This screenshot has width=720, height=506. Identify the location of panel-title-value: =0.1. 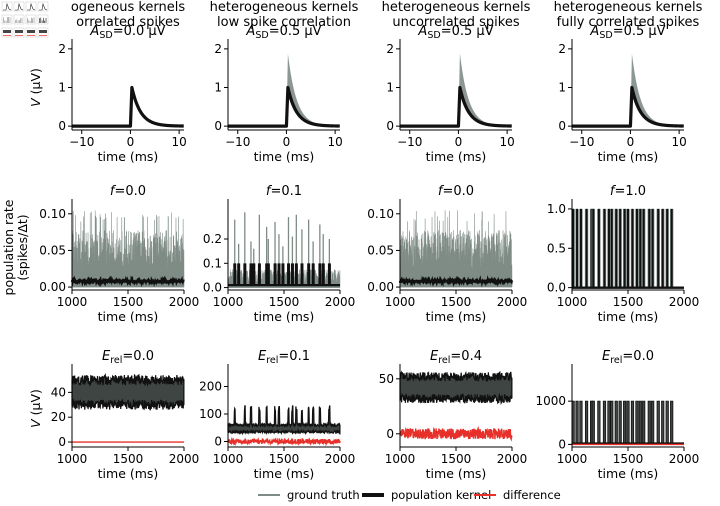
(287, 191).